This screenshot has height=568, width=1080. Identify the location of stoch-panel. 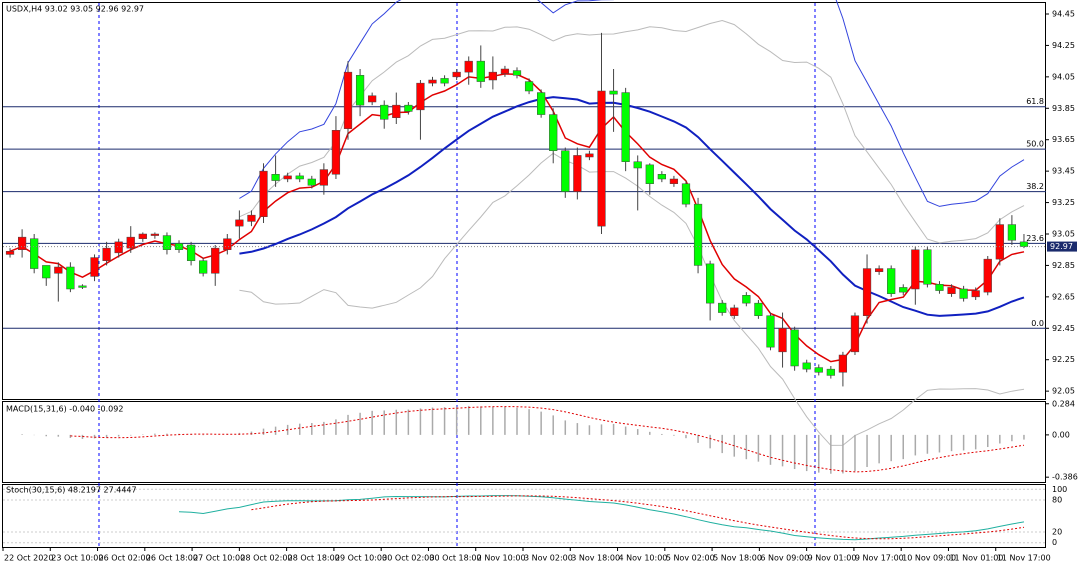
(524, 516).